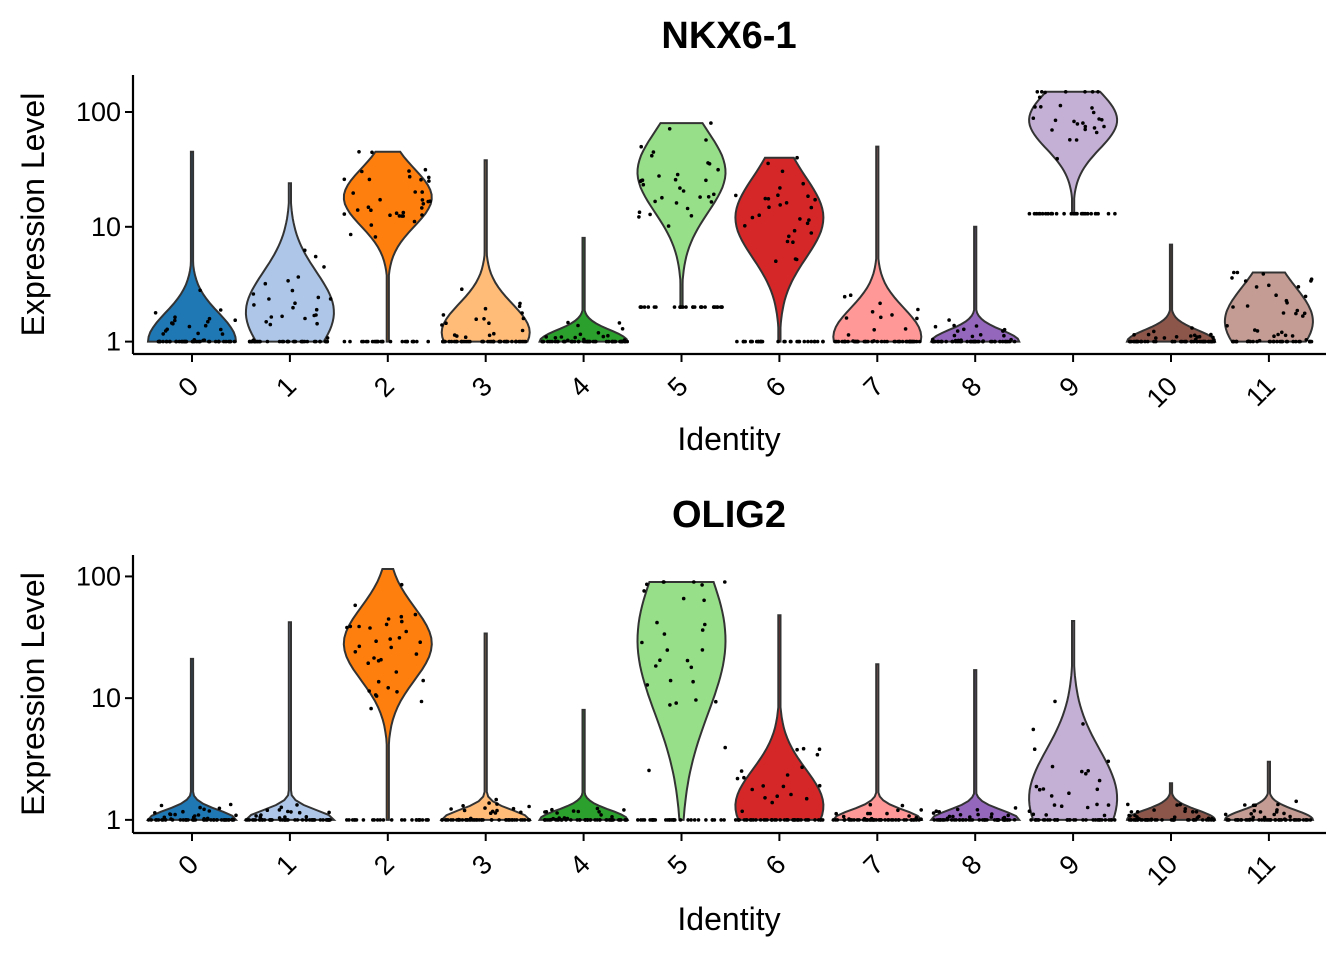  Describe the element at coordinates (580, 865) in the screenshot. I see `x-tick-label: 4` at that location.